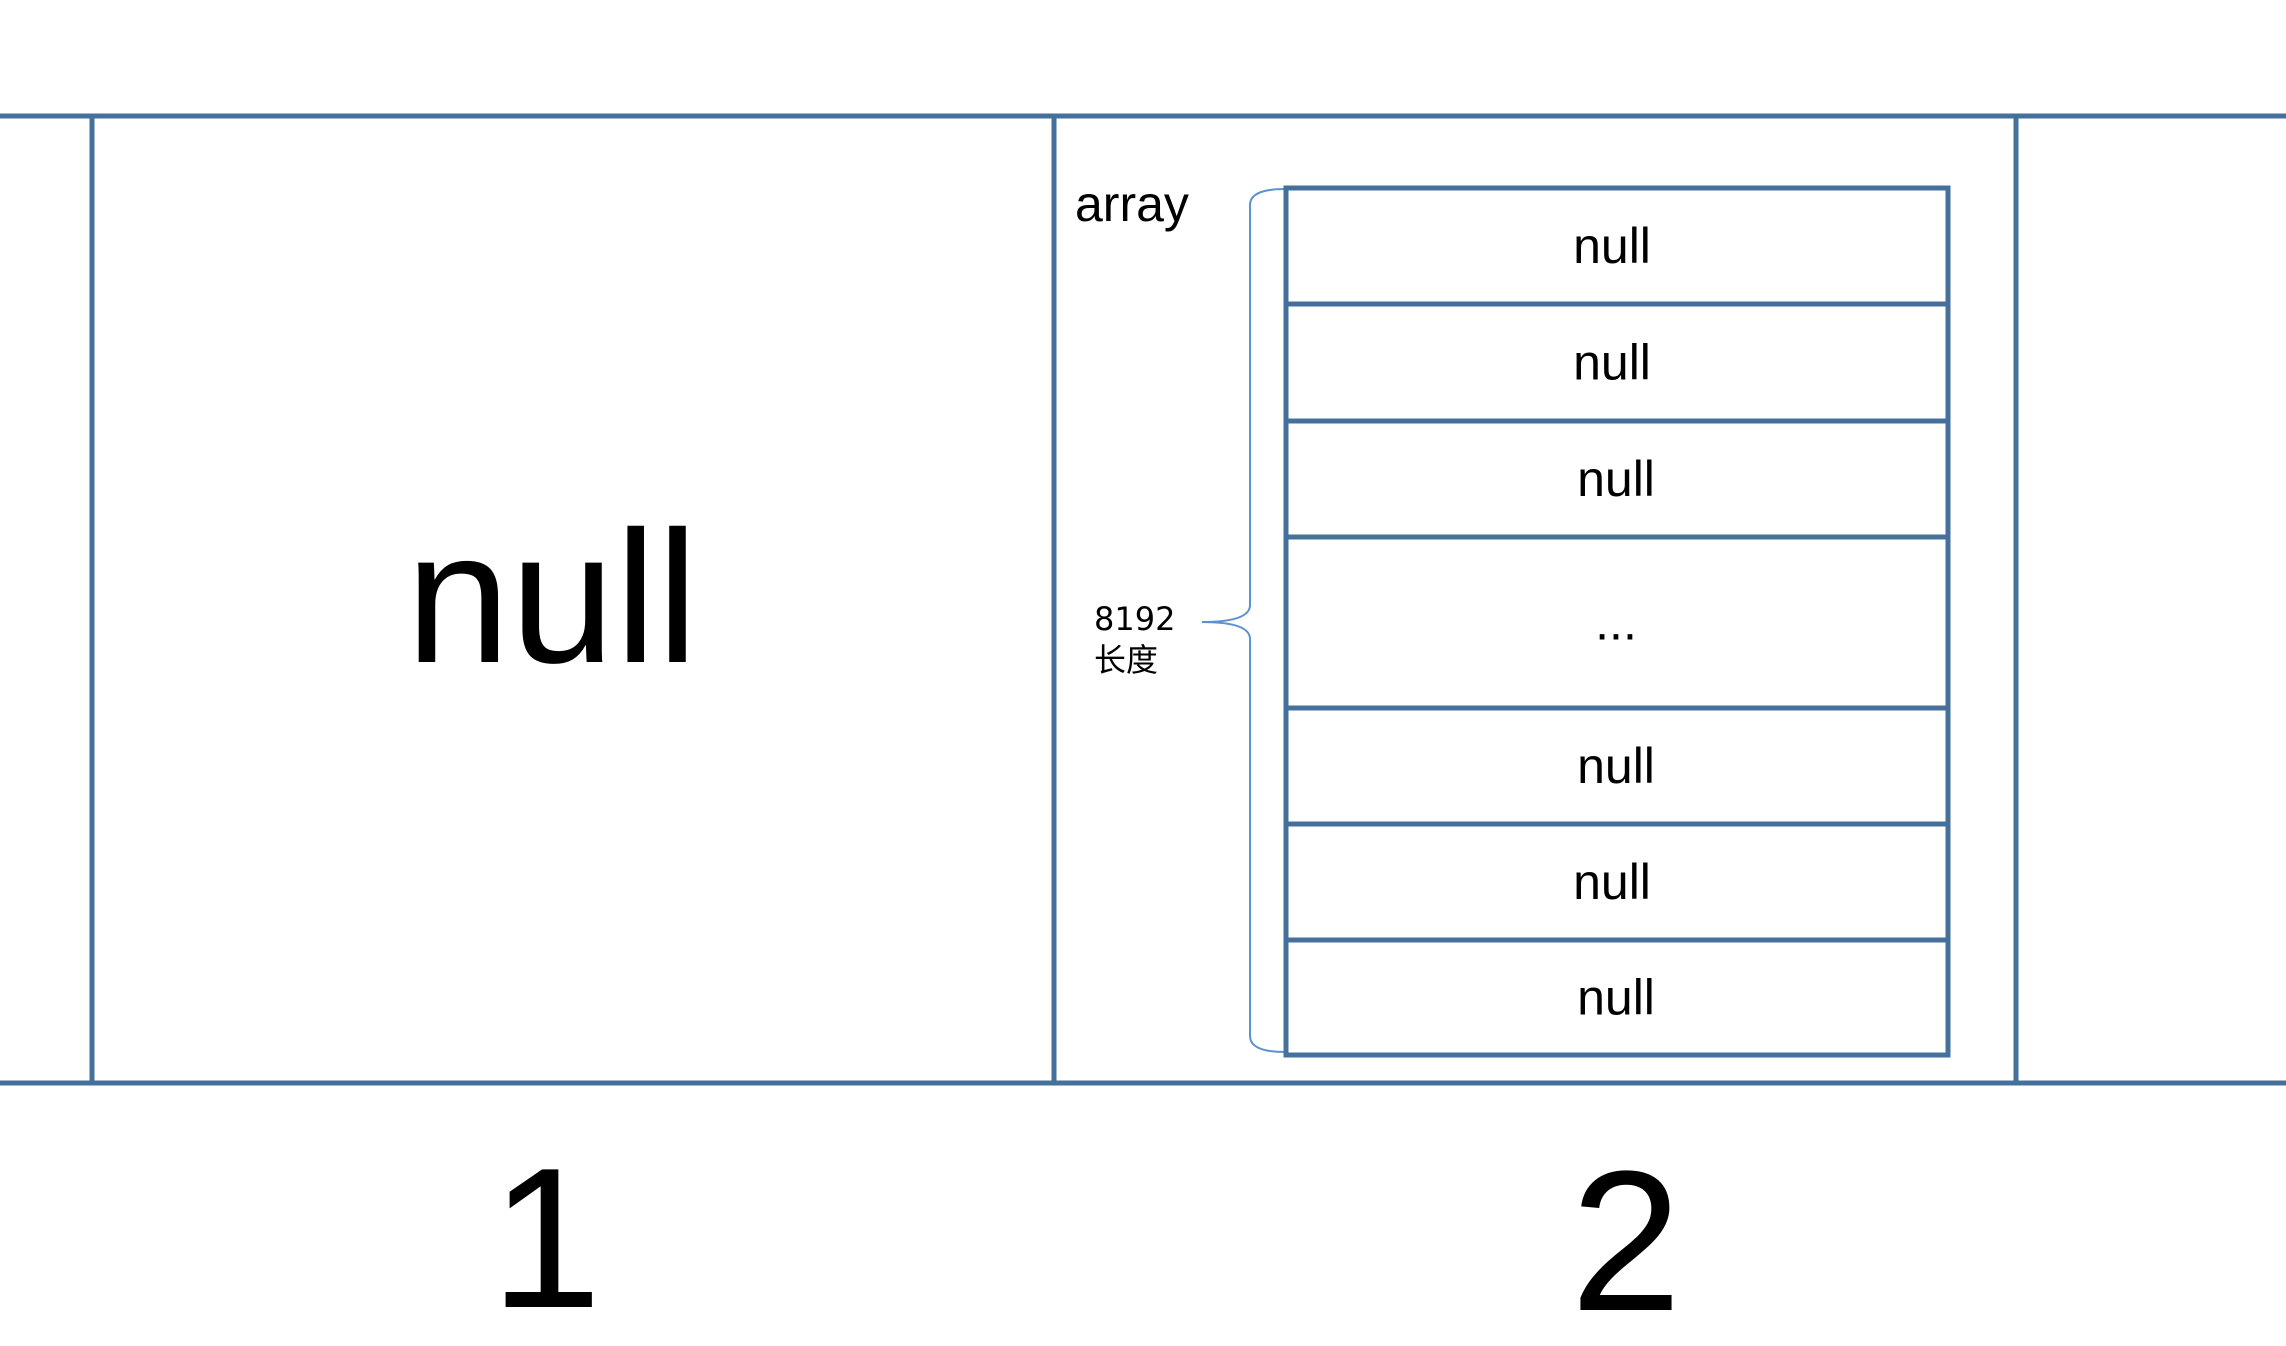 The image size is (2286, 1346). I want to click on slot-2-index: 2, so click(1625, 1238).